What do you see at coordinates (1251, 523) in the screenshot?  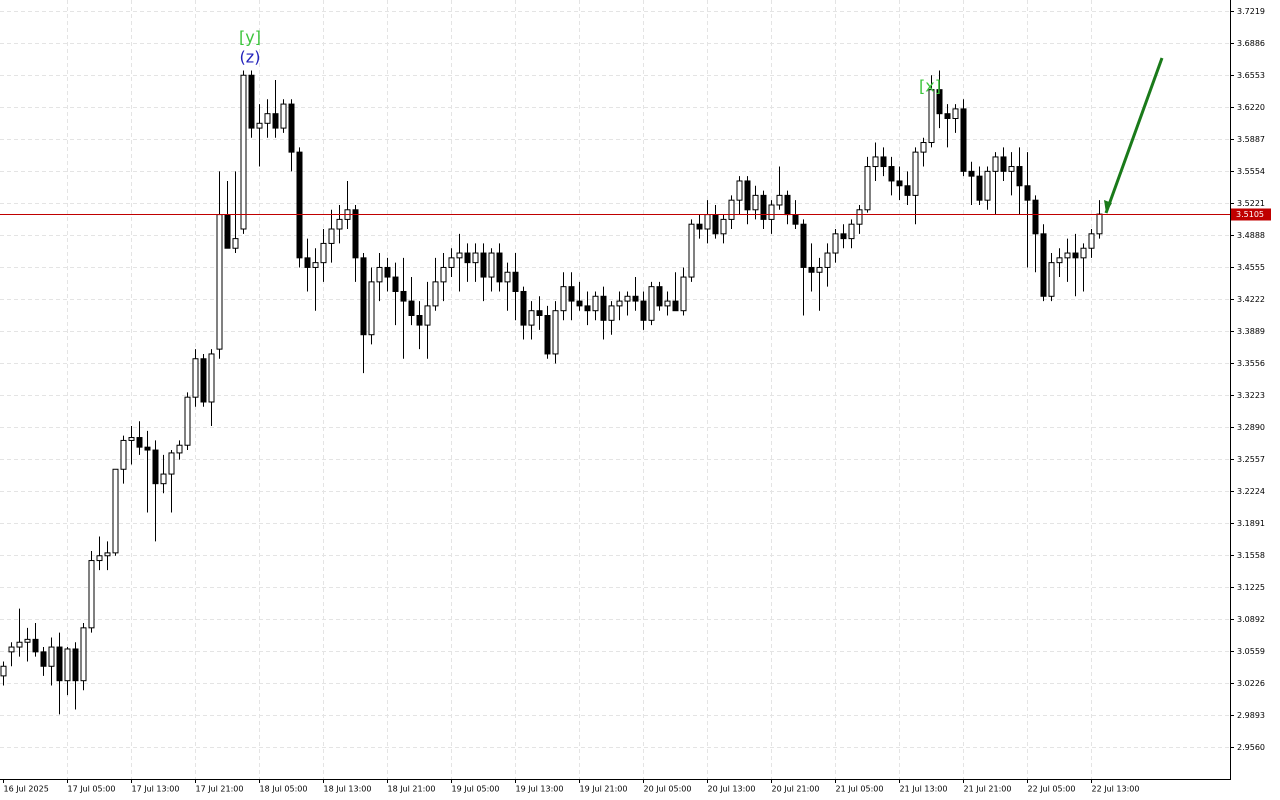 I see `y-tick-label: 3.1891` at bounding box center [1251, 523].